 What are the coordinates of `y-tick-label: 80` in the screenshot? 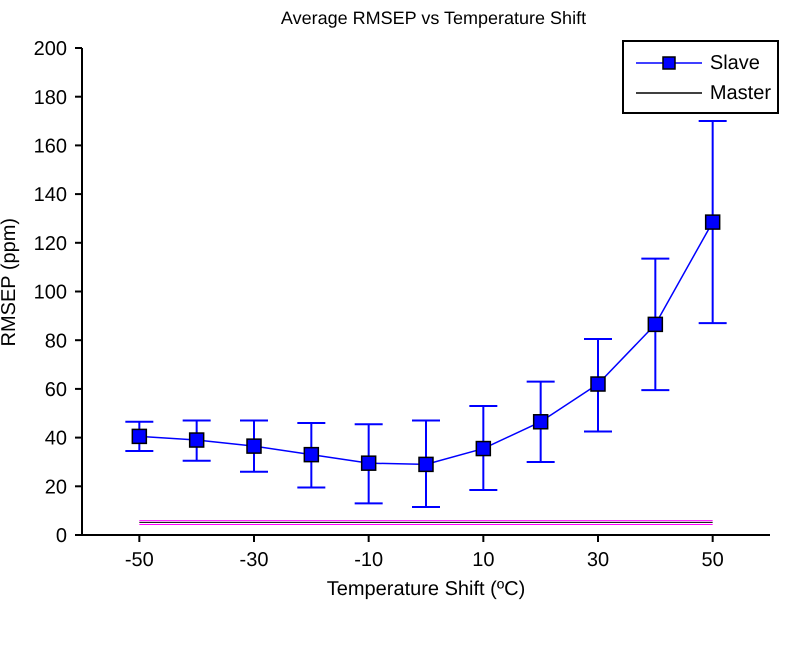 It's located at (55, 341).